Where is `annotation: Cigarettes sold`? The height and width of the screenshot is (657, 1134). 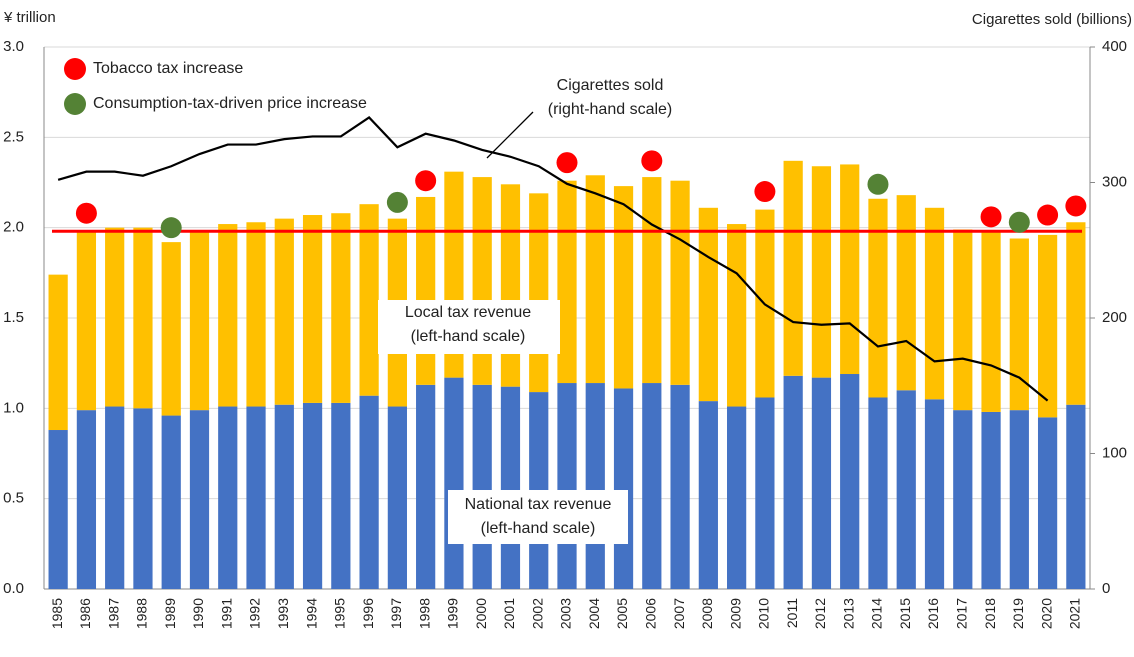
annotation: Cigarettes sold is located at coordinates (610, 85).